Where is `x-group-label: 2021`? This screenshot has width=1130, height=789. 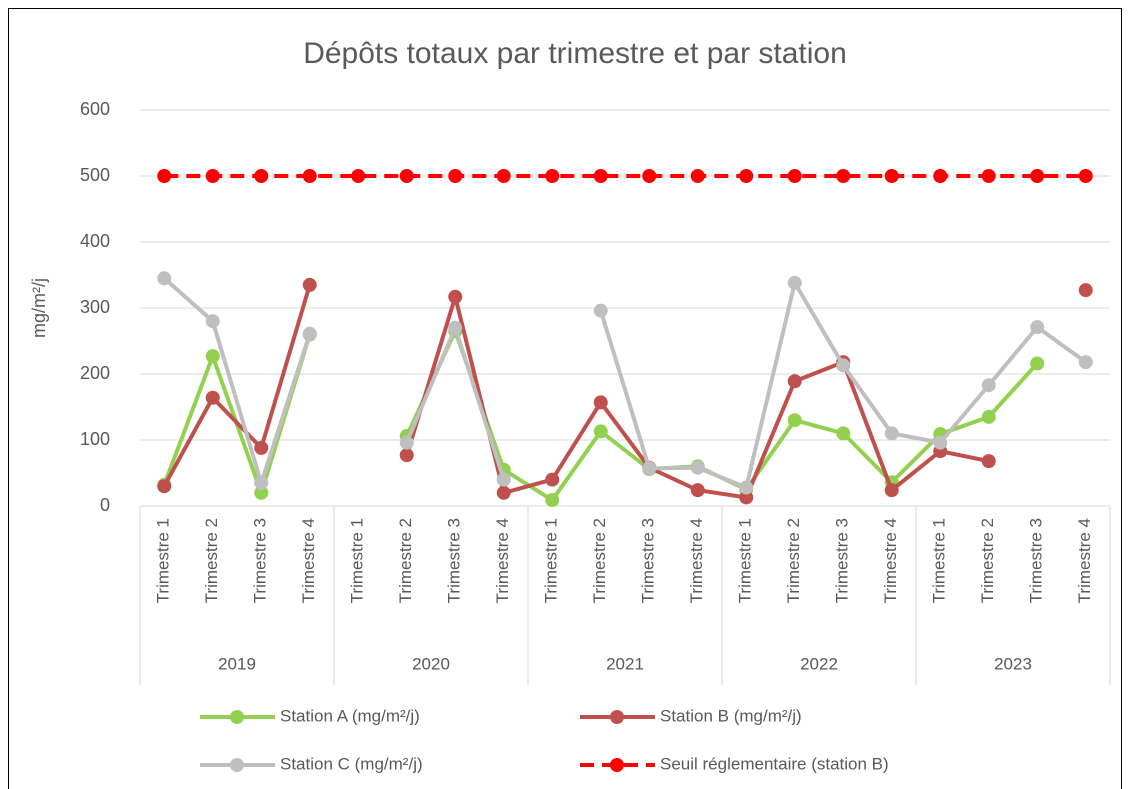
x-group-label: 2021 is located at coordinates (625, 663).